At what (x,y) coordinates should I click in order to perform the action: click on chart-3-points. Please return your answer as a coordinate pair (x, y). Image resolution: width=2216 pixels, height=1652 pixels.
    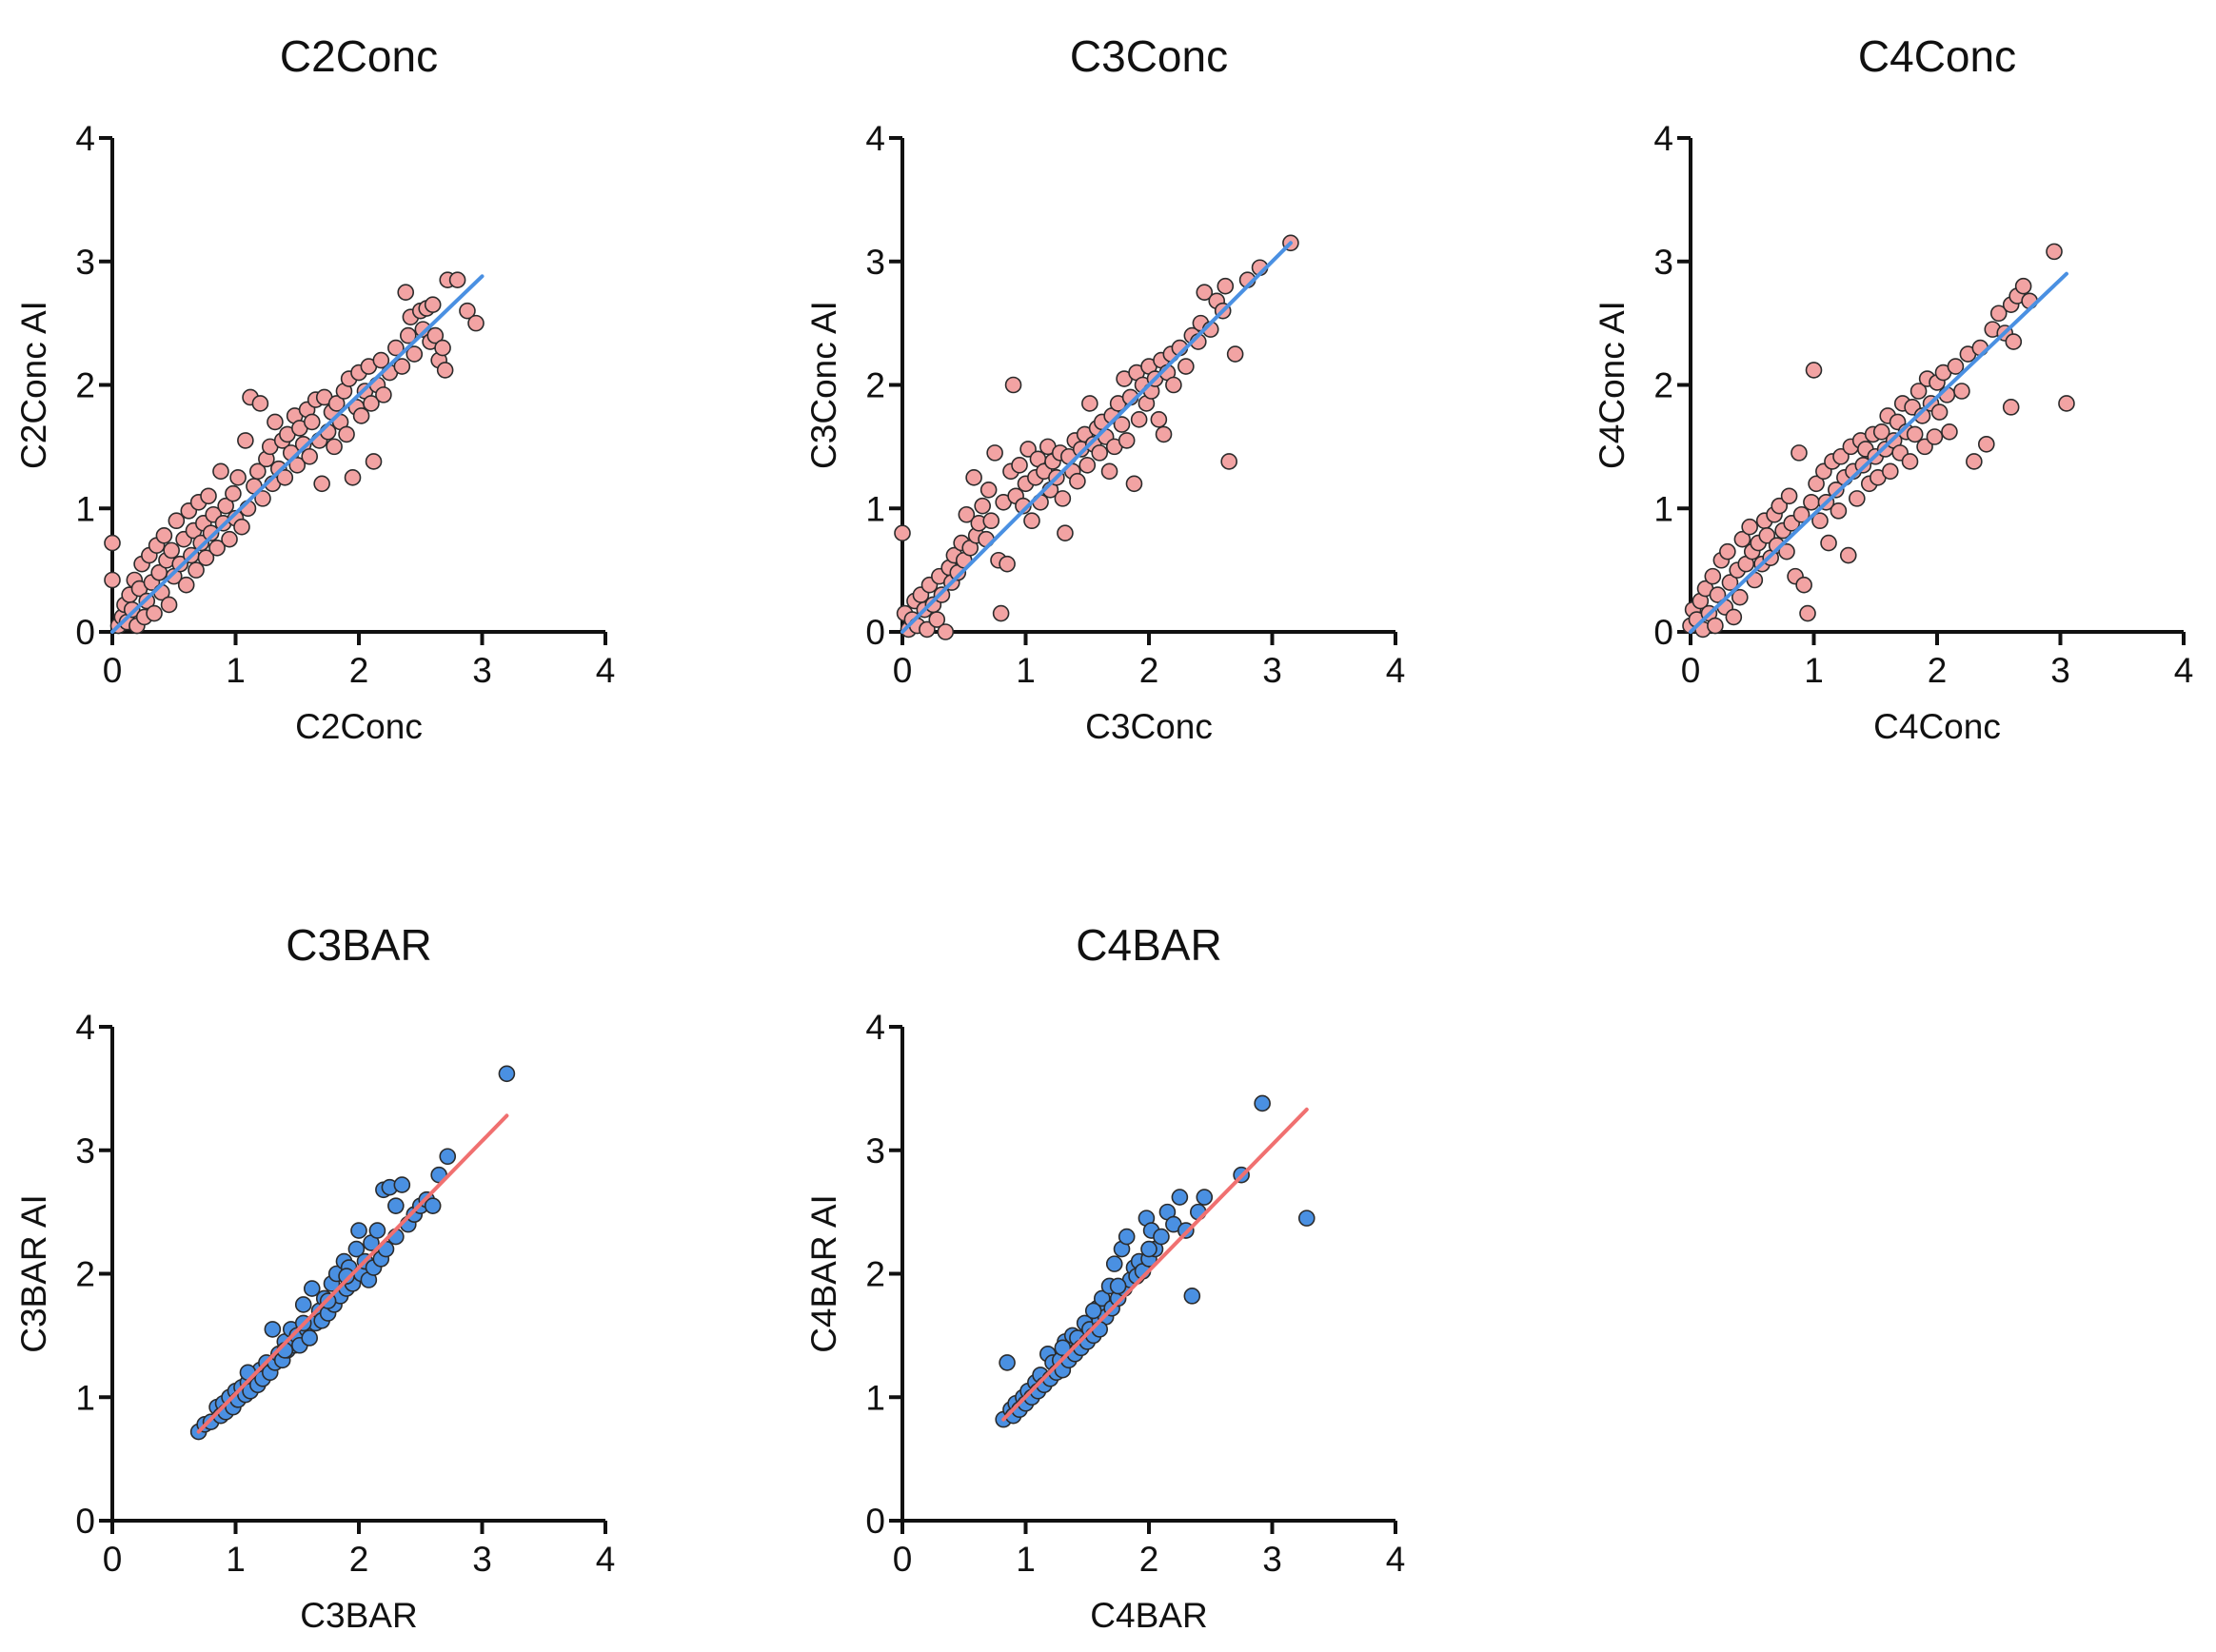
    Looking at the image, I should click on (1878, 441).